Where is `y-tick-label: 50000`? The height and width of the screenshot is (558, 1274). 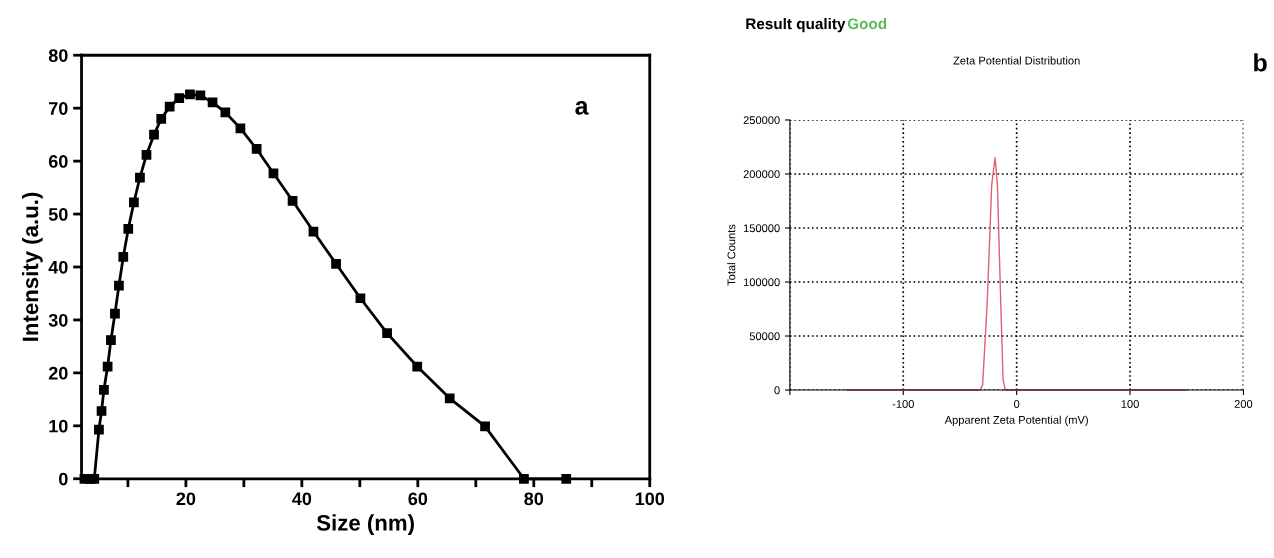 y-tick-label: 50000 is located at coordinates (764, 336).